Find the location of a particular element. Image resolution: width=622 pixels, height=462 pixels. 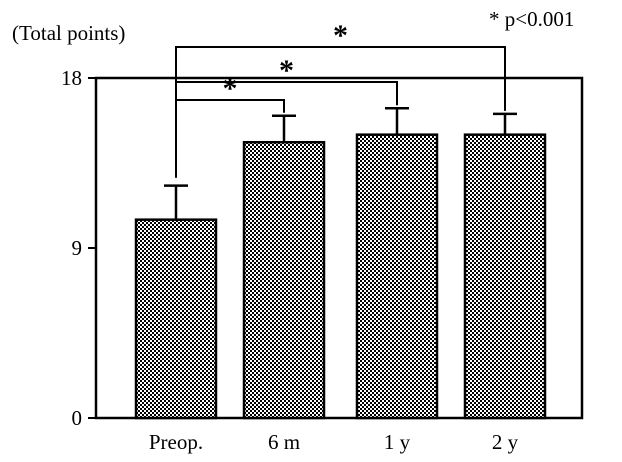

x-tick-label: 2 y is located at coordinates (505, 442).